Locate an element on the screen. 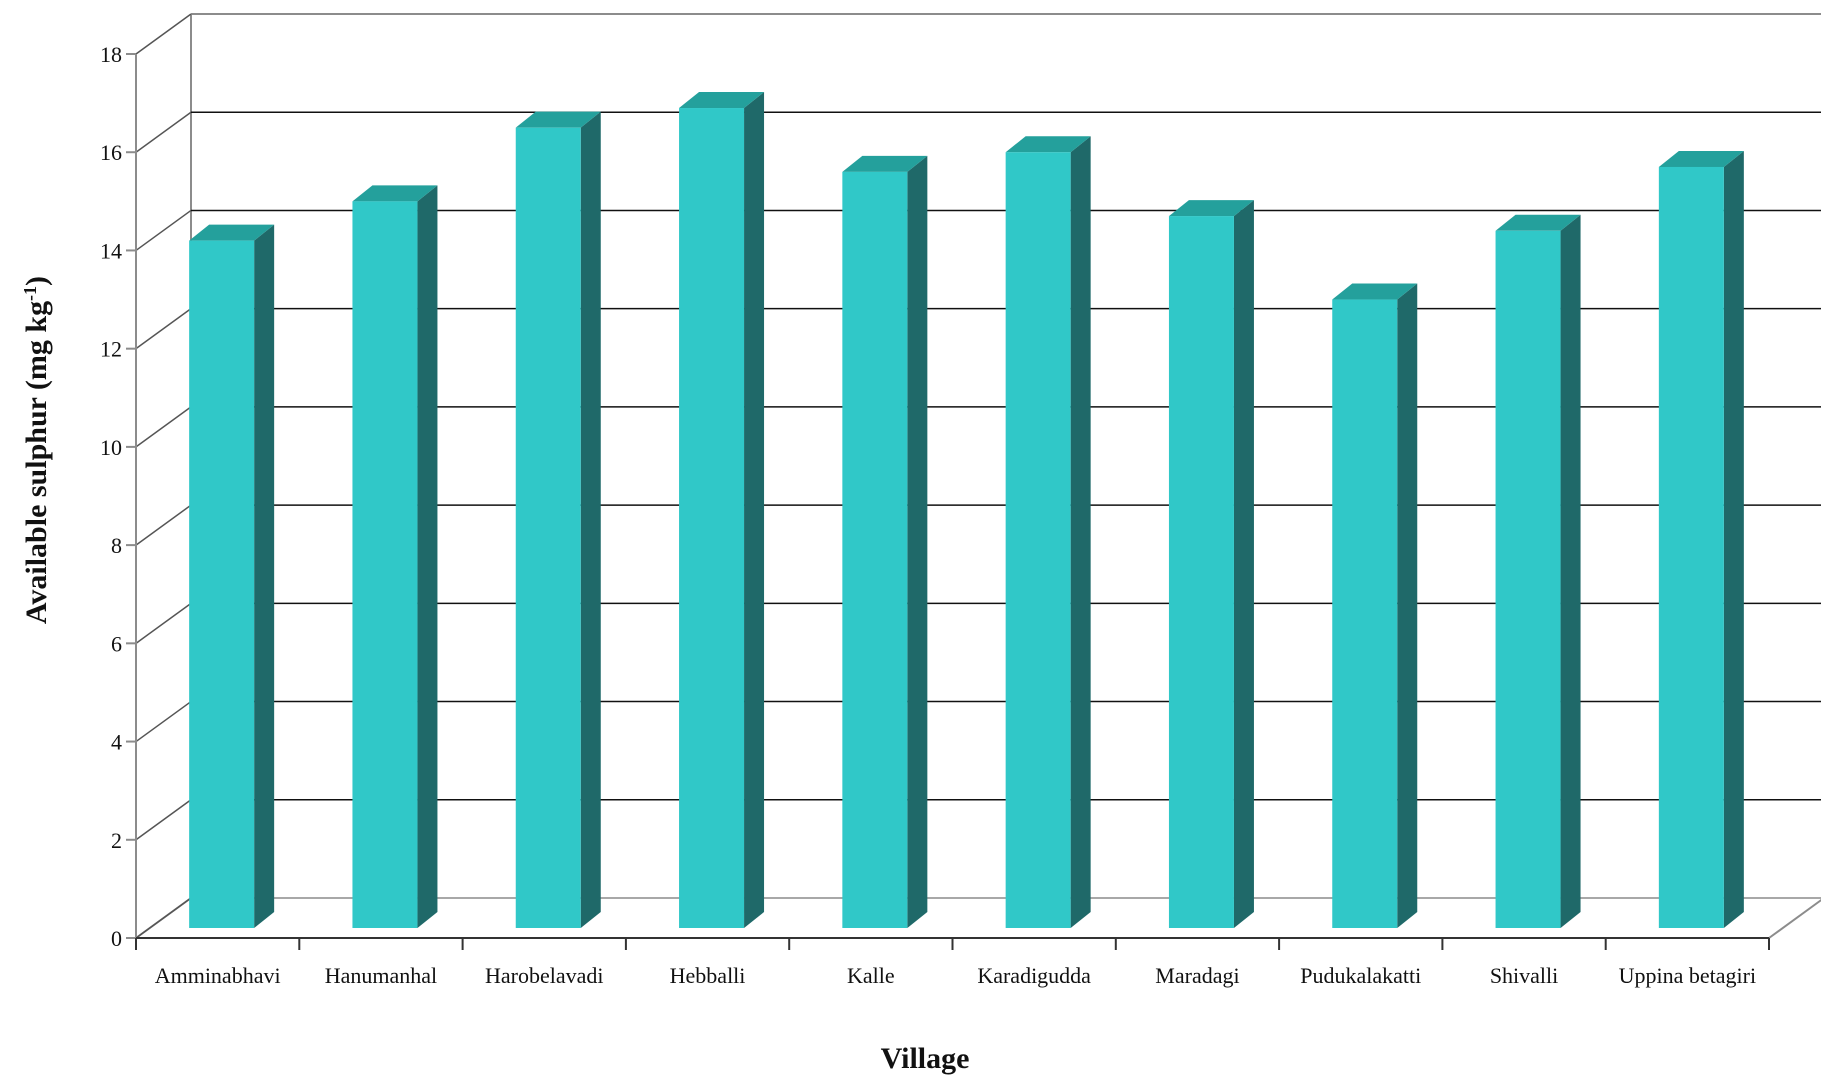  y-tick-label: 18 is located at coordinates (111, 54).